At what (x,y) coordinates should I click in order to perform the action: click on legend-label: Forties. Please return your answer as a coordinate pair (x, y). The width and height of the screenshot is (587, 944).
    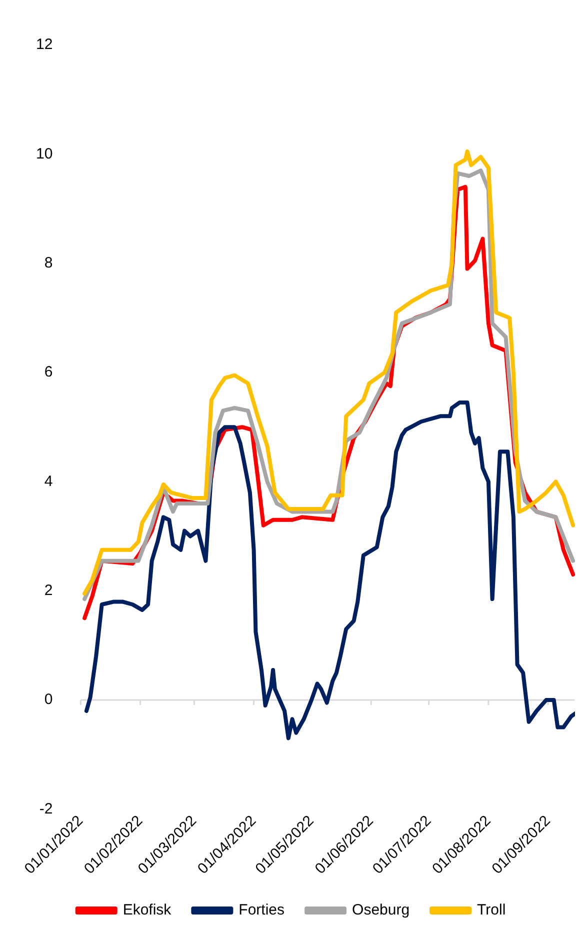
    Looking at the image, I should click on (261, 910).